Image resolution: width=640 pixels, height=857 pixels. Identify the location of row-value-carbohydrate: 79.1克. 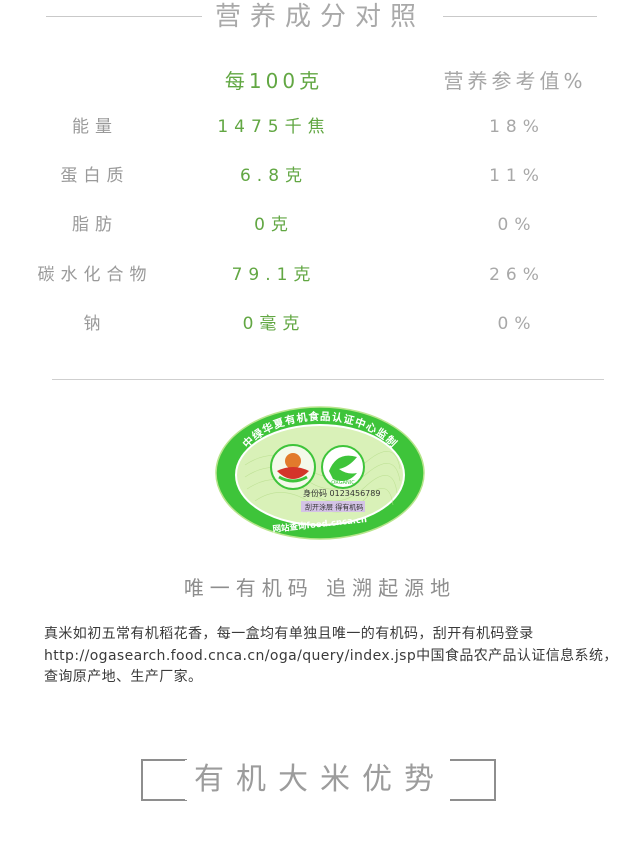
(274, 275).